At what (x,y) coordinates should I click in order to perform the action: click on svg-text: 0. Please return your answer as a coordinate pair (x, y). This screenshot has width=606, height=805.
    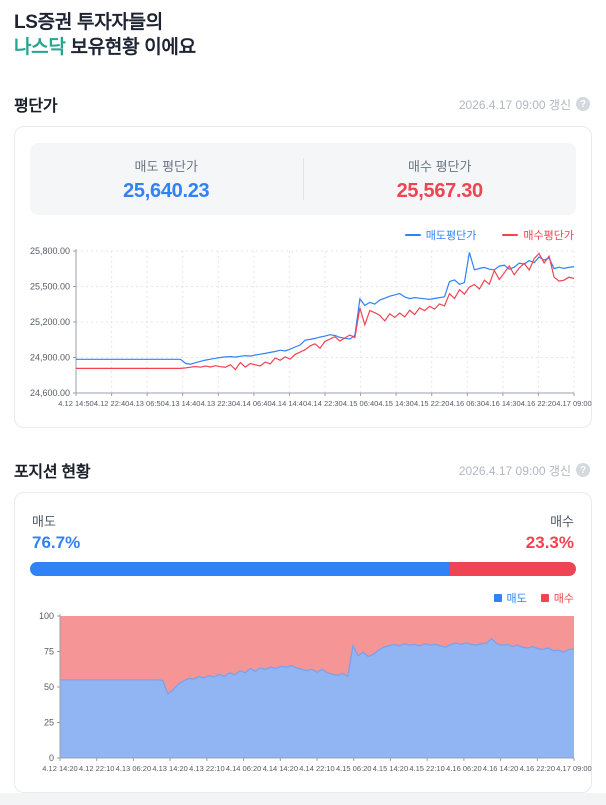
    Looking at the image, I should click on (51, 758).